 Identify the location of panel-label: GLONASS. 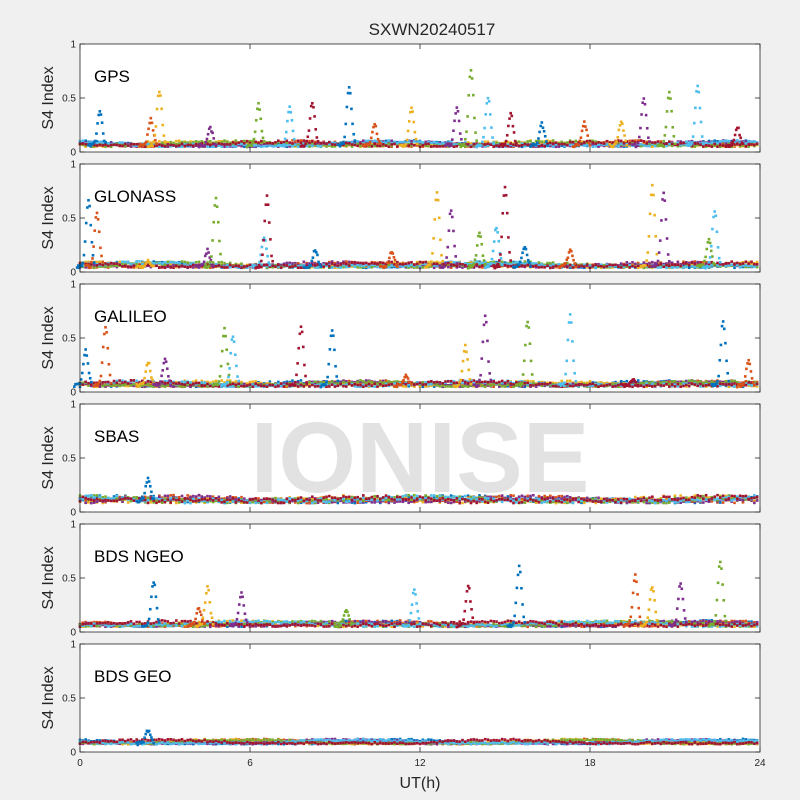
(135, 196).